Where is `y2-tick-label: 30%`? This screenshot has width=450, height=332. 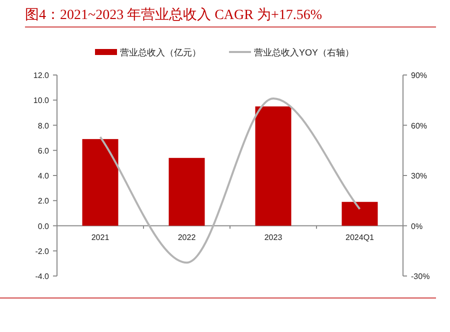
y2-tick-label: 30% is located at coordinates (419, 176).